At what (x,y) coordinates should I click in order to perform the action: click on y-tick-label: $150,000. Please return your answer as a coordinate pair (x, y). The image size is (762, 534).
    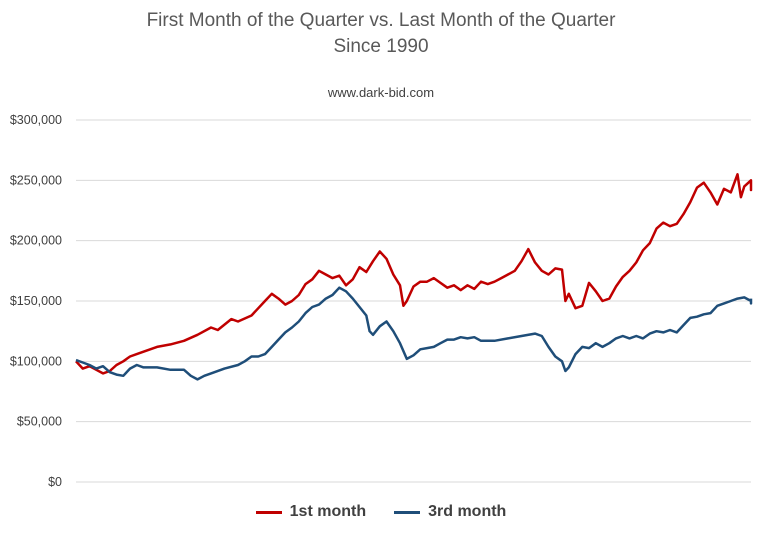
    Looking at the image, I should click on (36, 301).